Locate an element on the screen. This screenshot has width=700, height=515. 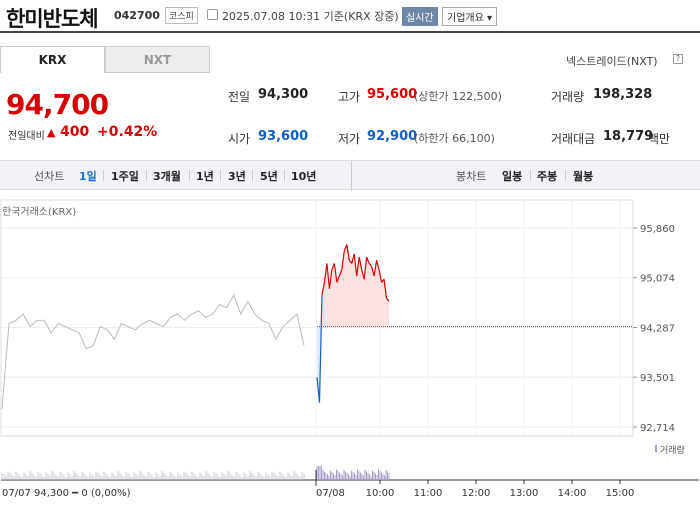
prev-day-summary: 94,300 ━ 0 (0,00%) is located at coordinates (82, 493).